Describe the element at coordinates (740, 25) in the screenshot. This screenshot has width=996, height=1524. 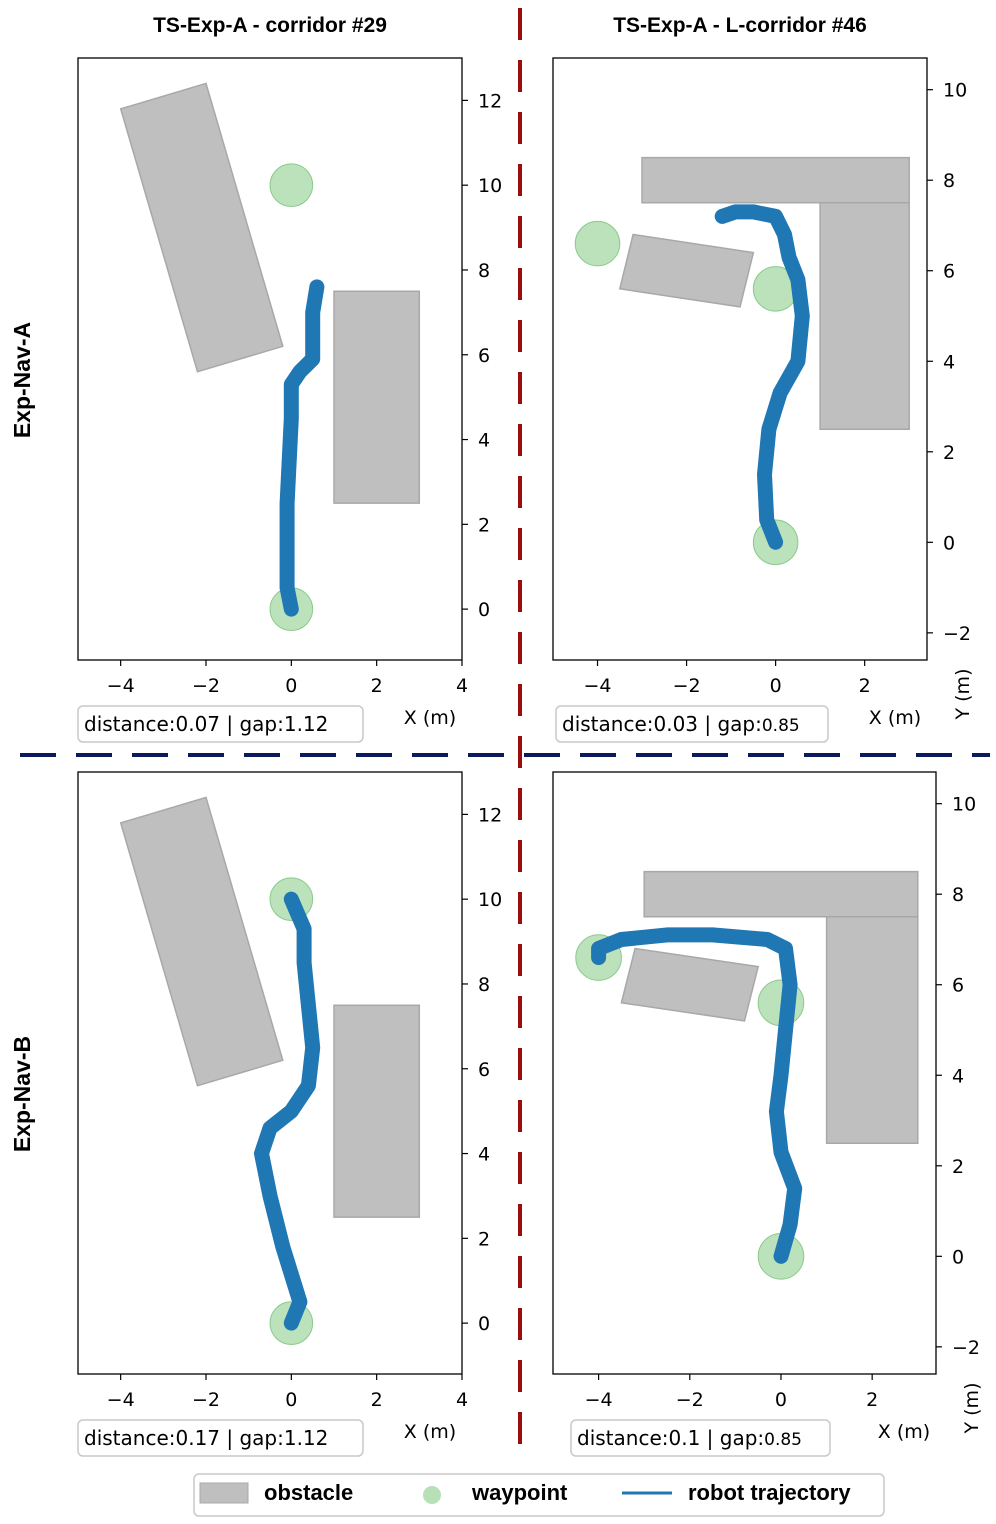
I see `column-title-right: TS-Exp-A - L-corridor #46` at that location.